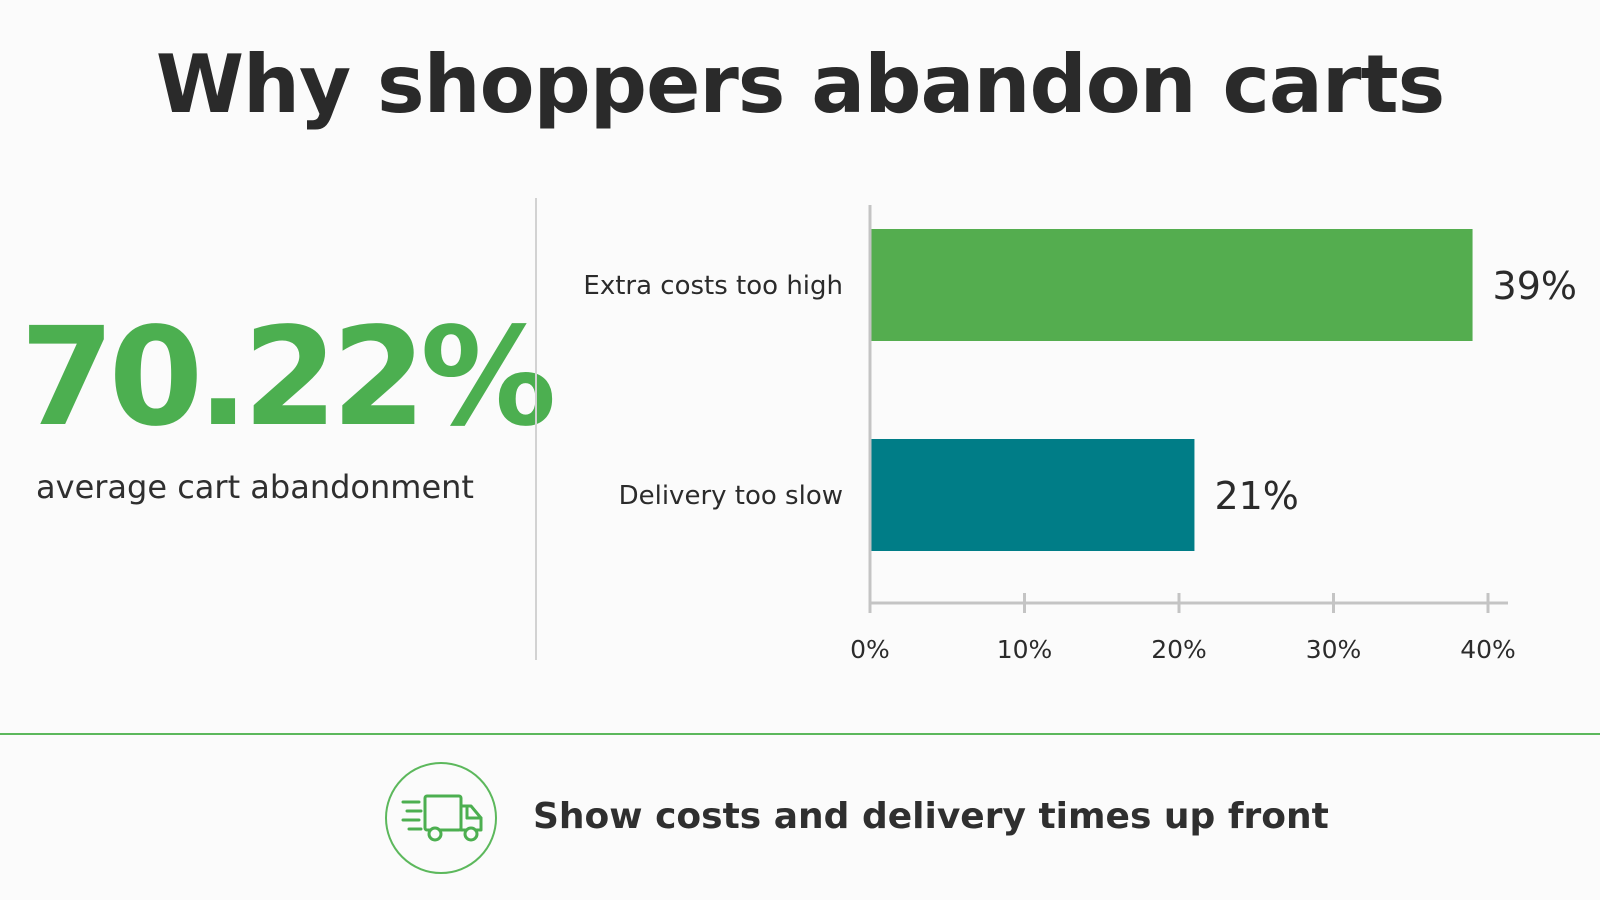  What do you see at coordinates (800, 84) in the screenshot?
I see `page-title: Why shoppers abandon carts` at bounding box center [800, 84].